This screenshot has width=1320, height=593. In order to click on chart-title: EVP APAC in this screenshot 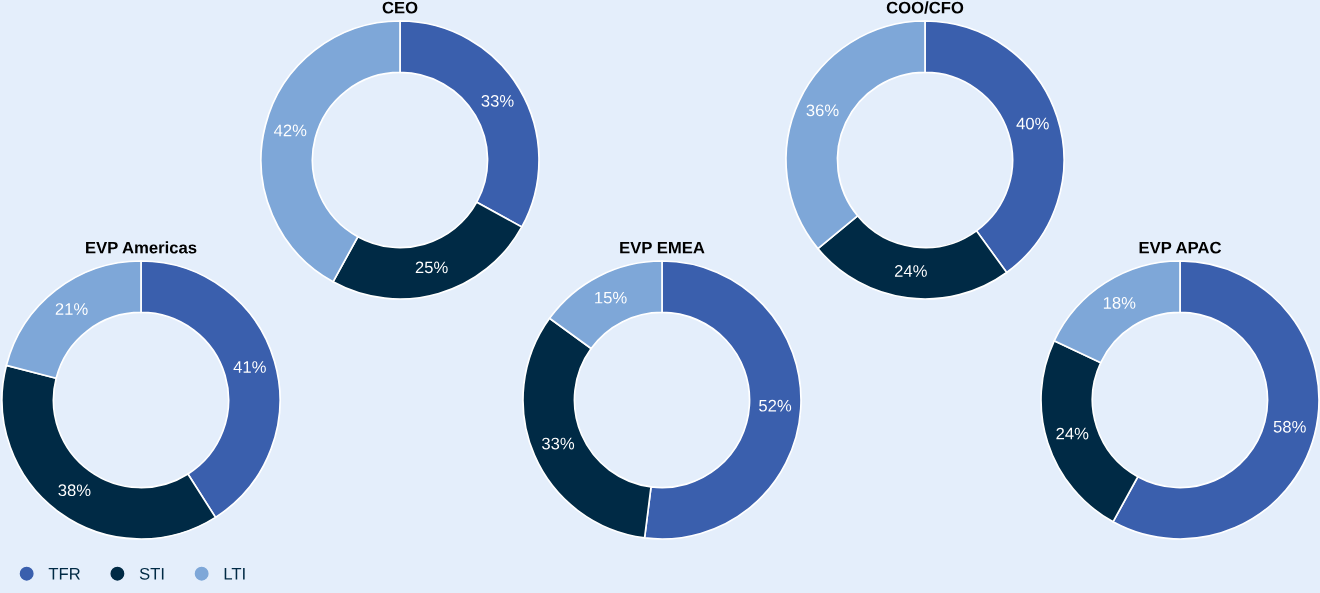, I will do `click(1180, 247)`.